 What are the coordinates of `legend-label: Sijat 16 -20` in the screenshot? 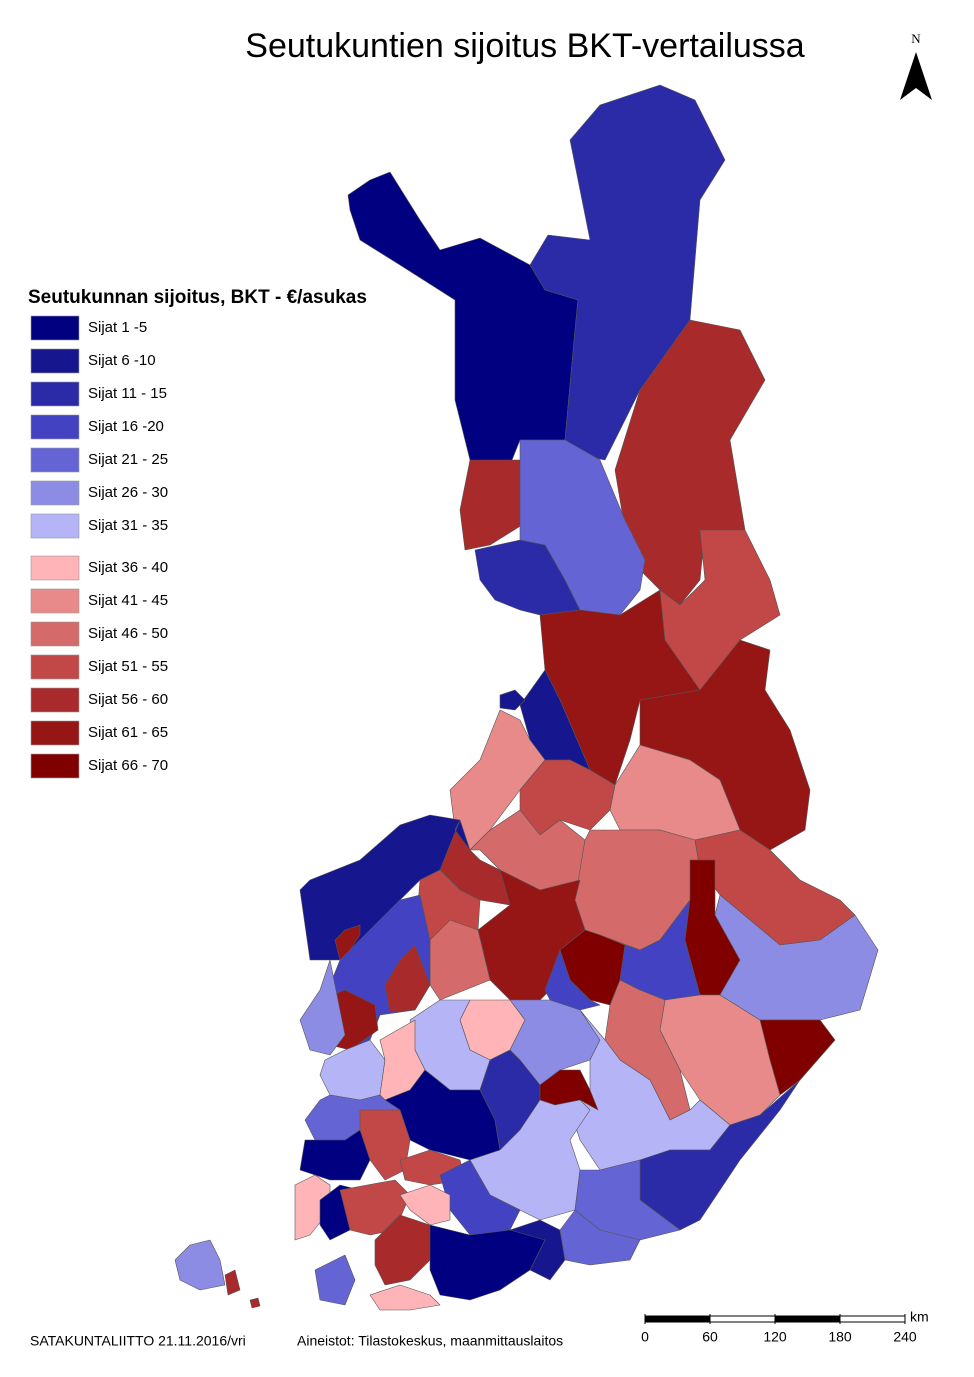 It's located at (126, 426).